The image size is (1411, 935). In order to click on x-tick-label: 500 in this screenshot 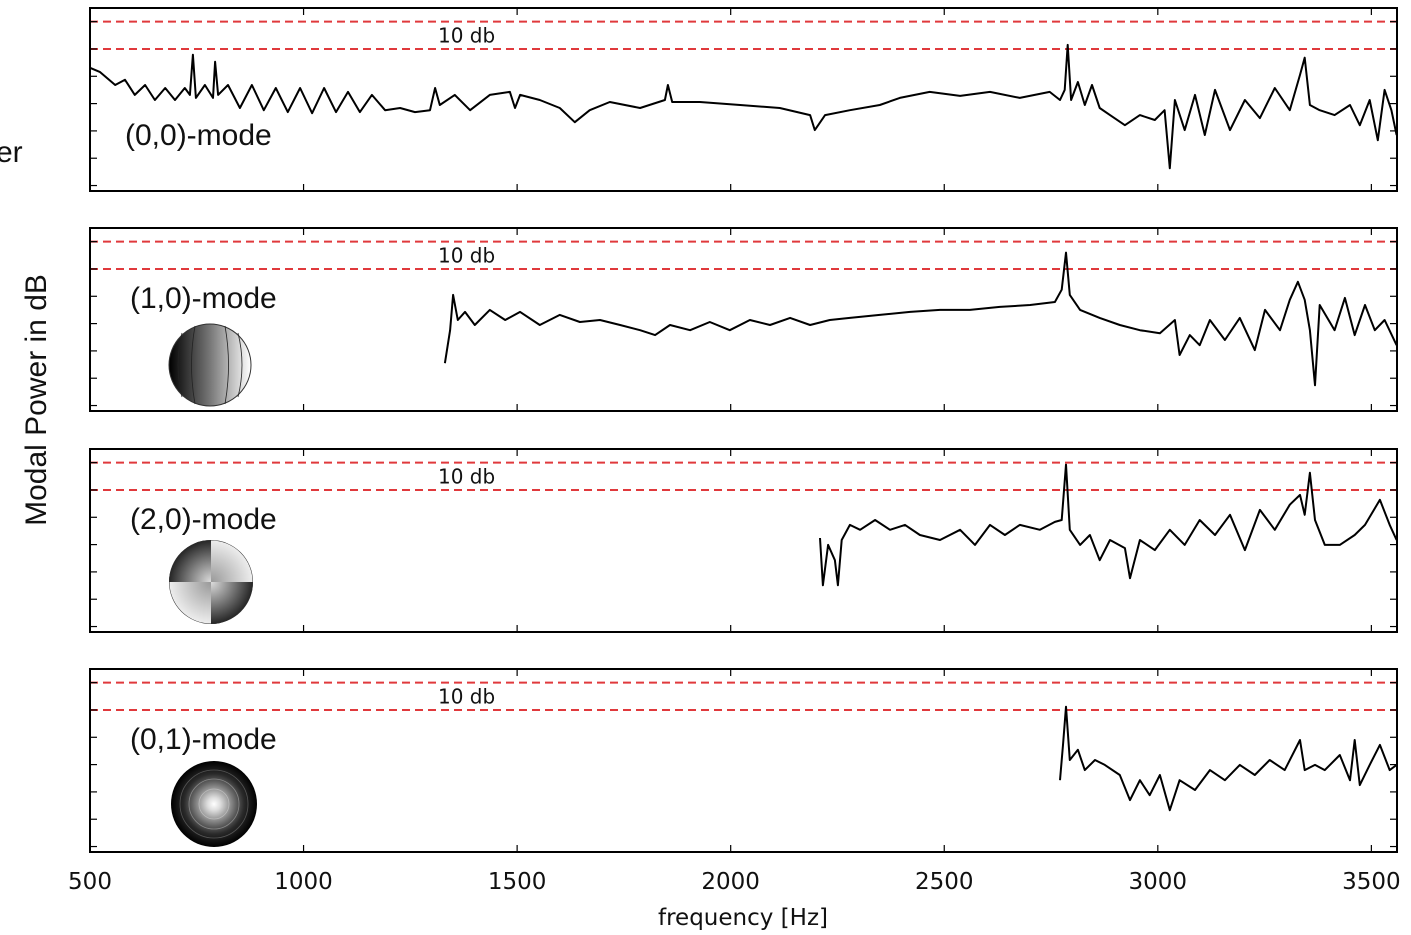, I will do `click(90, 882)`.